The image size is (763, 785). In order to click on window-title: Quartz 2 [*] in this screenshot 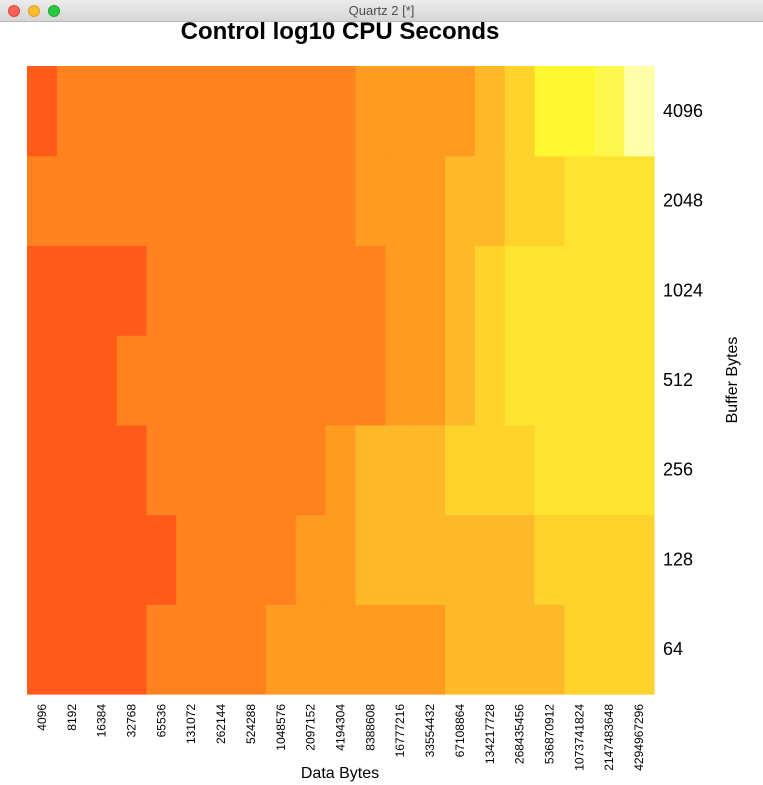, I will do `click(381, 10)`.